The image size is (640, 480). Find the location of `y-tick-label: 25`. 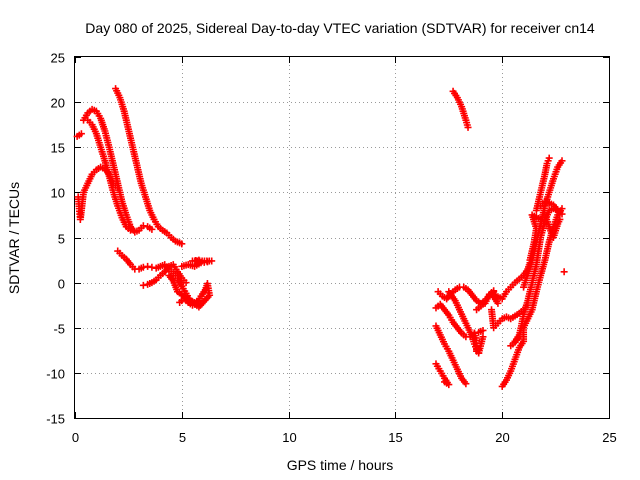

y-tick-label: 25 is located at coordinates (58, 58).